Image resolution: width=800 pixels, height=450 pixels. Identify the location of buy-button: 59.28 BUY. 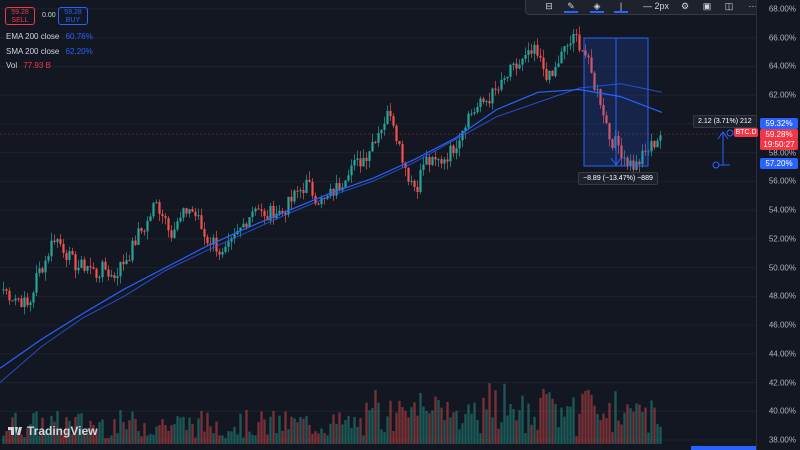
(73, 16).